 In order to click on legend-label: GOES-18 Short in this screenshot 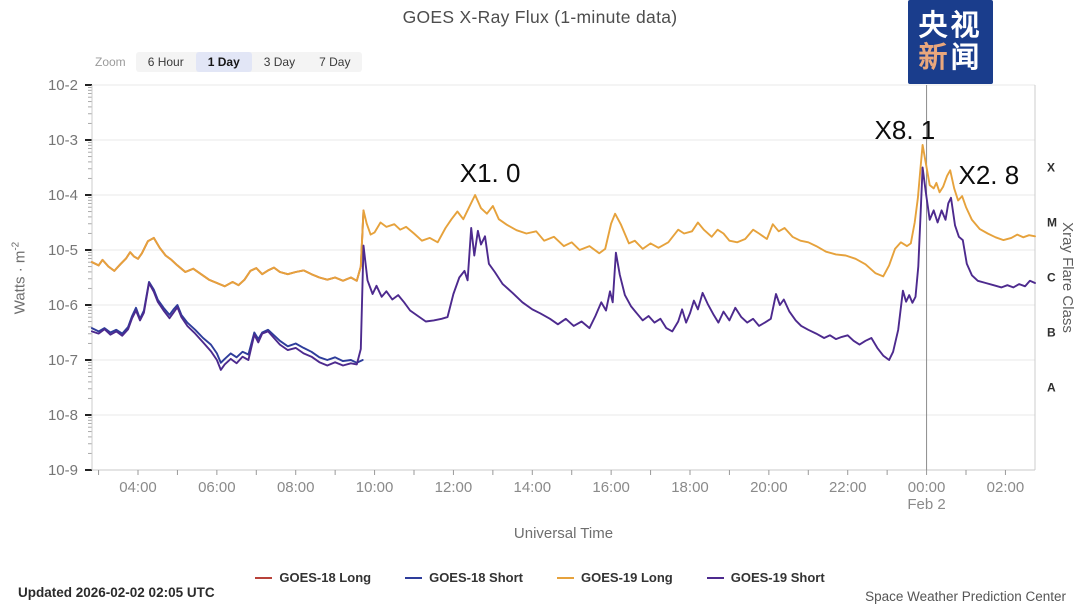, I will do `click(476, 577)`.